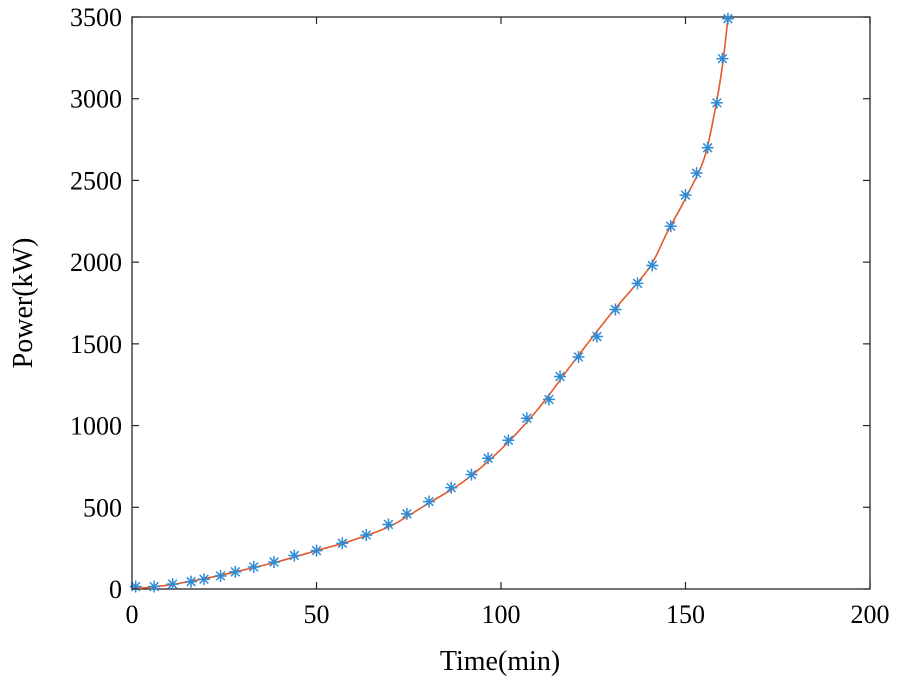 This screenshot has height=683, width=900. What do you see at coordinates (132, 614) in the screenshot?
I see `x-tick-label: 0` at bounding box center [132, 614].